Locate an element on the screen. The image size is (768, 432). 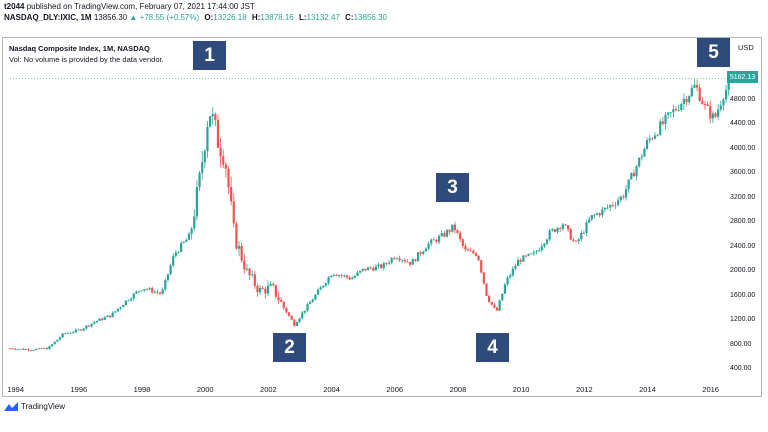
tradingview-logo-icon is located at coordinates (11, 406).